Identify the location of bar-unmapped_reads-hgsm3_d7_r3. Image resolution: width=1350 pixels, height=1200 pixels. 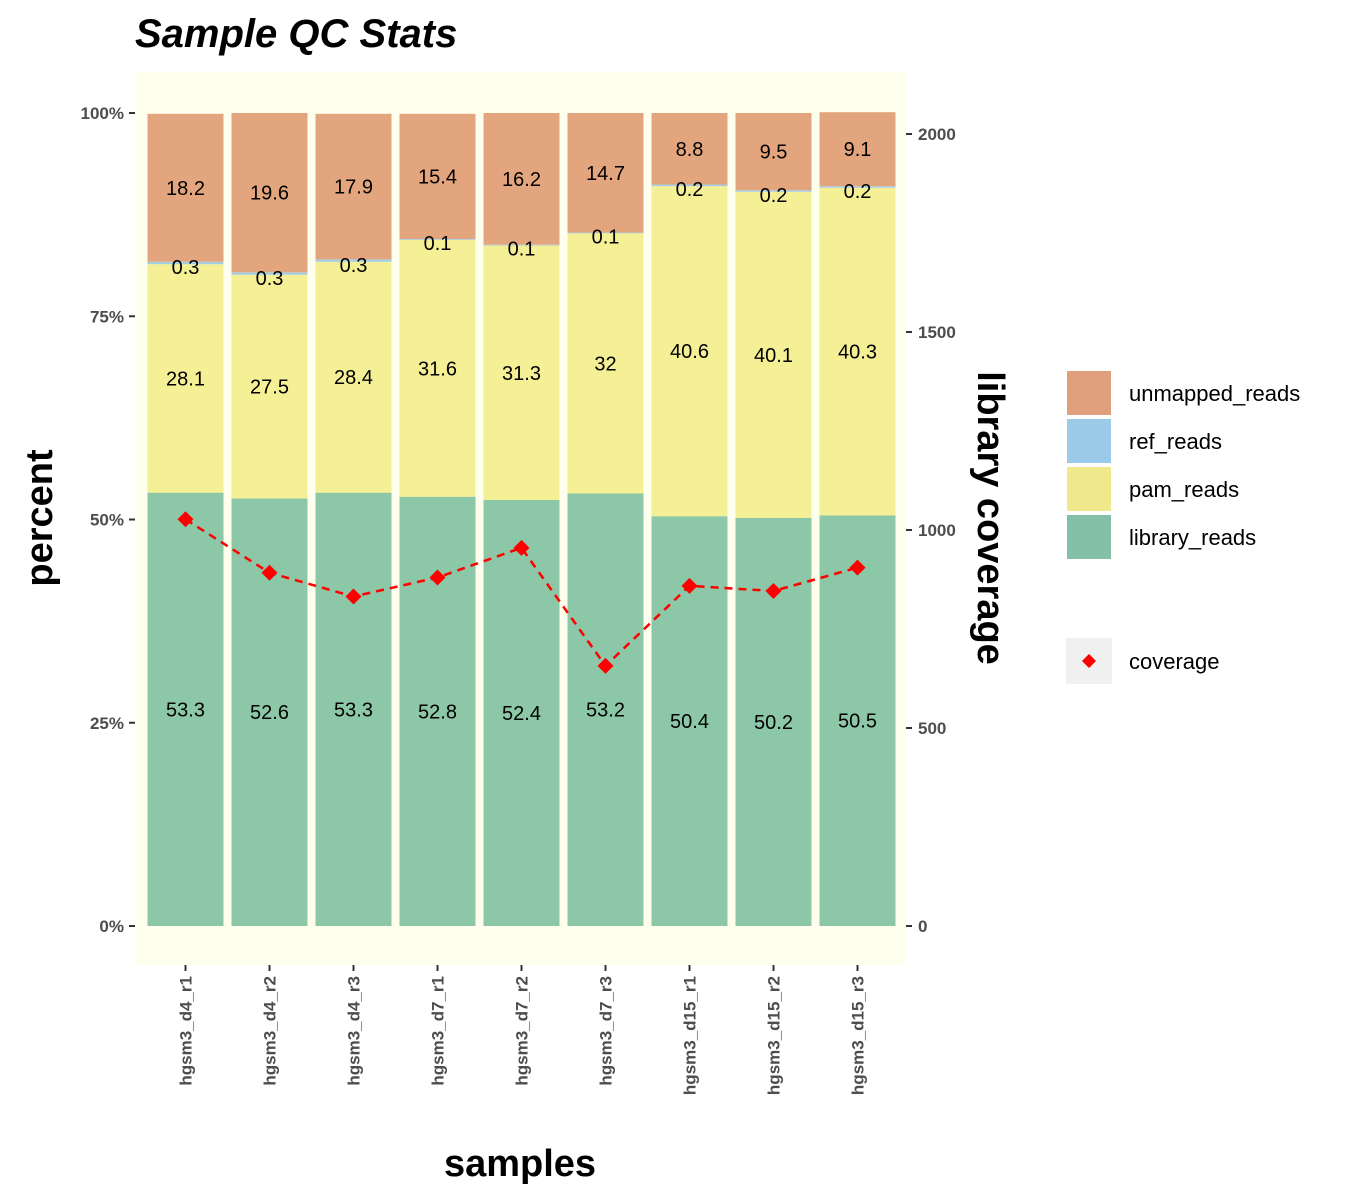
(605, 173).